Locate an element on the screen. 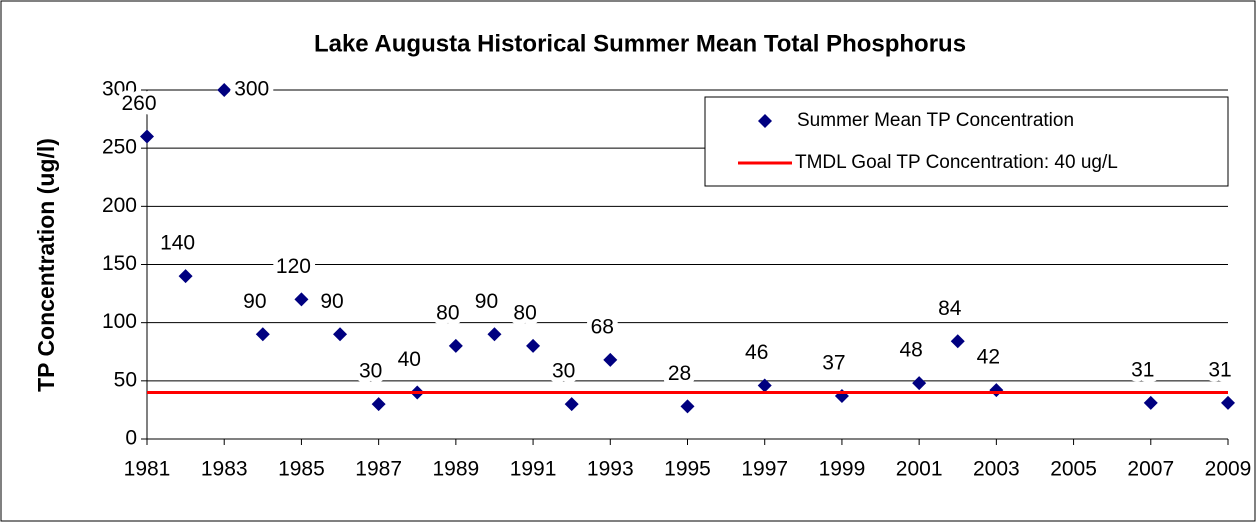 This screenshot has height=523, width=1257. x-tick-label: 1985 is located at coordinates (301, 469).